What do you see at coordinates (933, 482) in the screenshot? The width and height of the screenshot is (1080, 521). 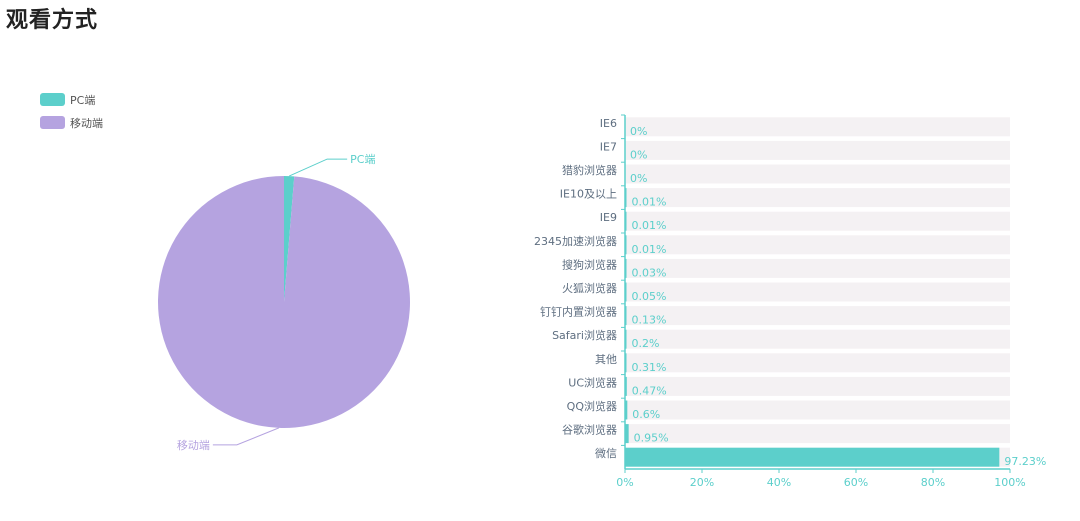 I see `x-tick-label: 80%` at bounding box center [933, 482].